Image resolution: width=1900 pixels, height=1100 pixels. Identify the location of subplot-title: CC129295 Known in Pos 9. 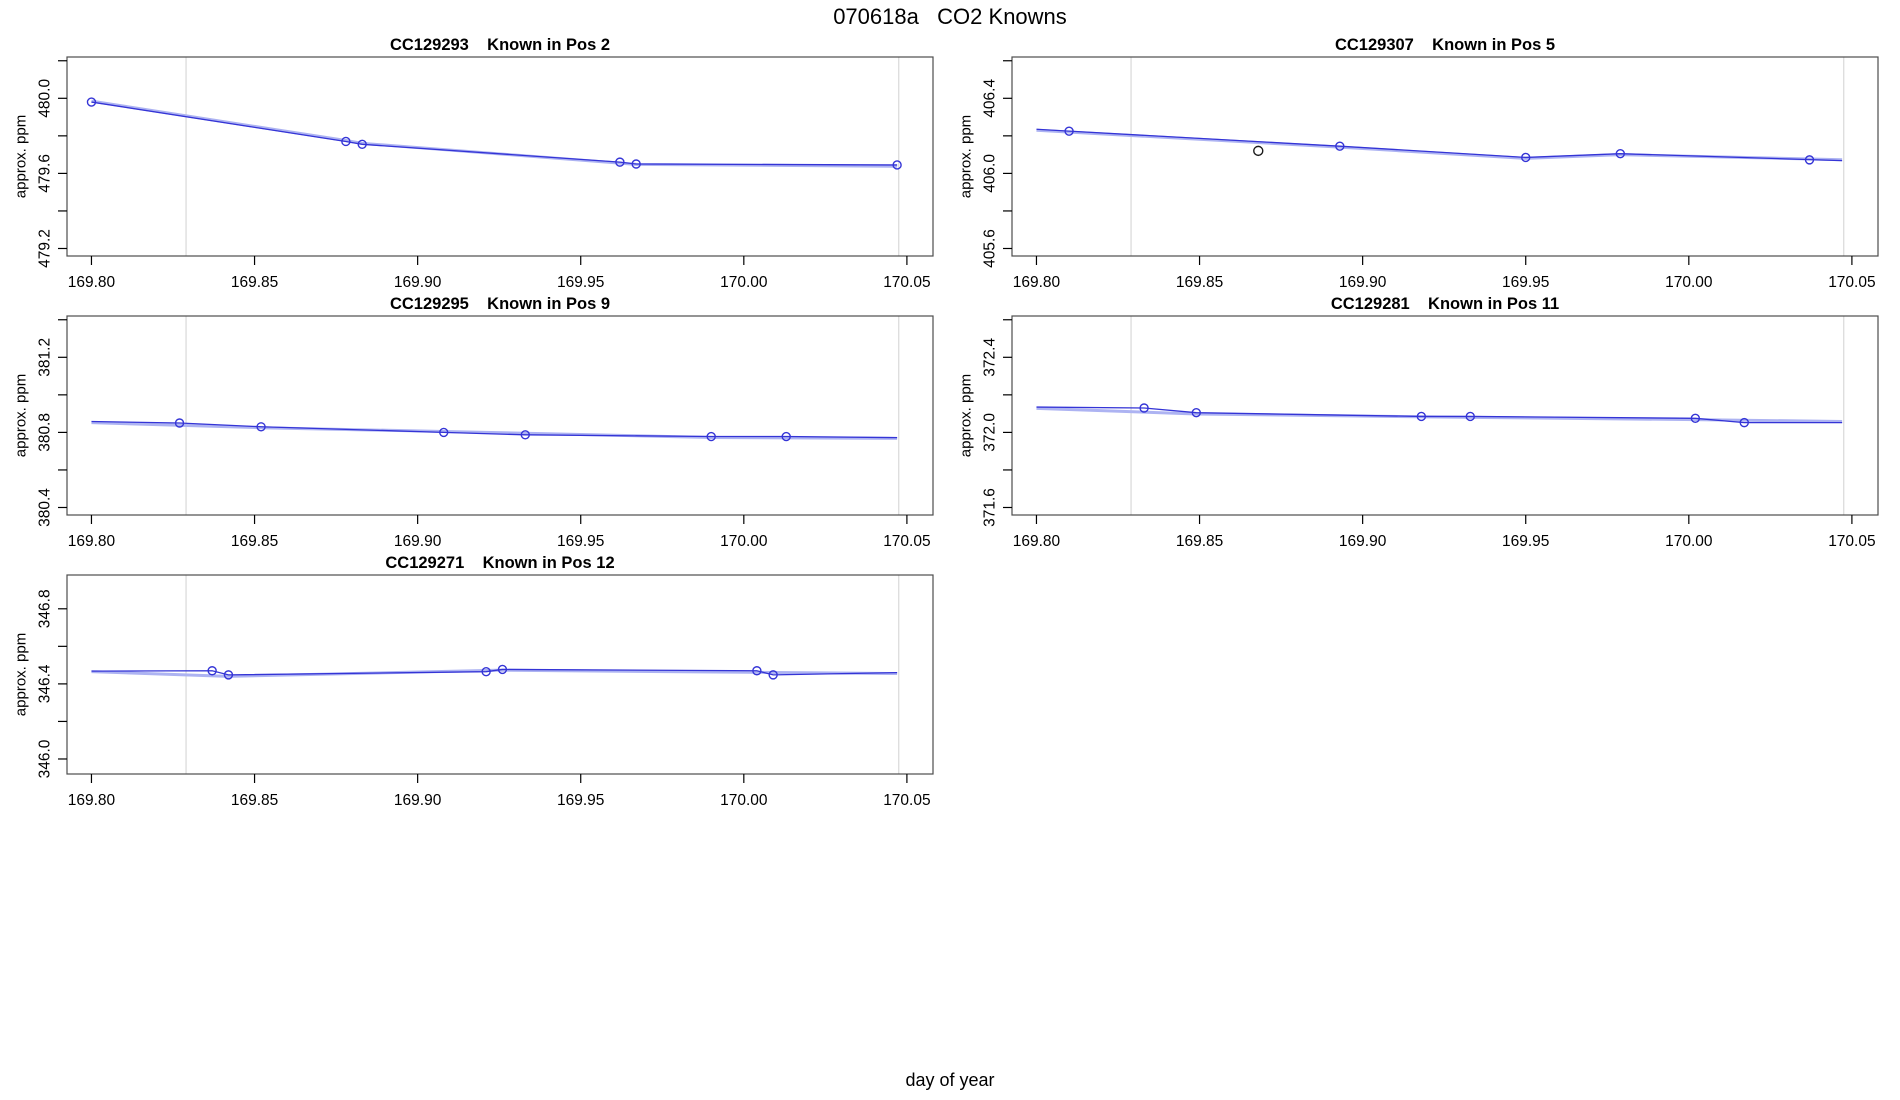
(500, 304).